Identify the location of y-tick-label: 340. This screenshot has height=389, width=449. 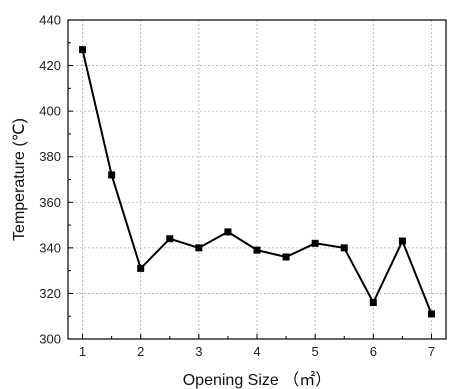
(50, 247).